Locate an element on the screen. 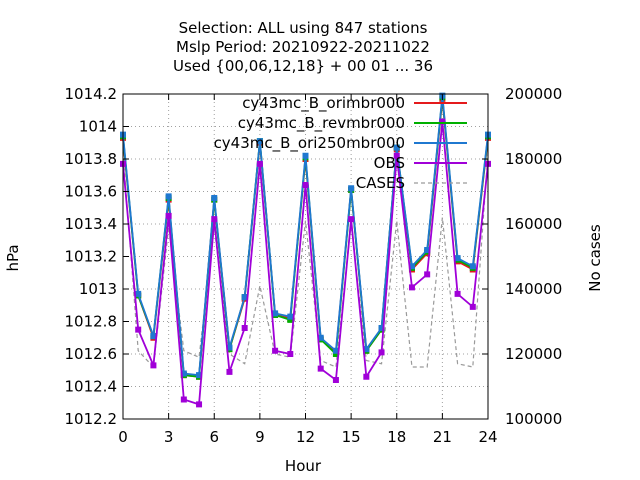  y2-tick-label: 180000 is located at coordinates (533, 159).